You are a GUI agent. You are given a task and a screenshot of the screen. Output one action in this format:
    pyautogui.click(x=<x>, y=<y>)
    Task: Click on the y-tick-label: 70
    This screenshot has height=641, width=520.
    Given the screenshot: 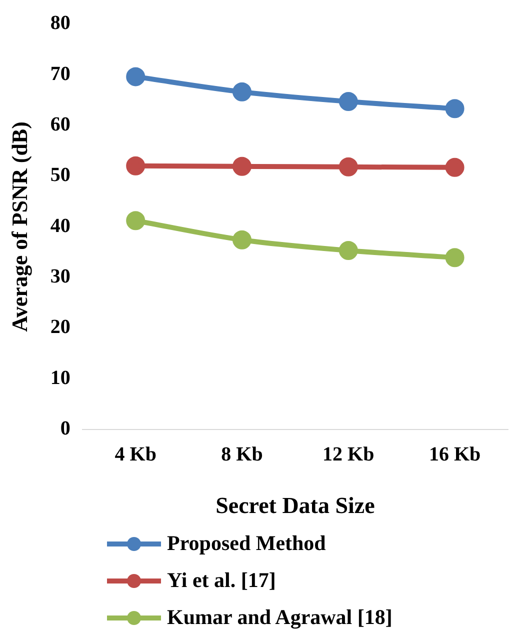 What is the action you would take?
    pyautogui.click(x=60, y=73)
    